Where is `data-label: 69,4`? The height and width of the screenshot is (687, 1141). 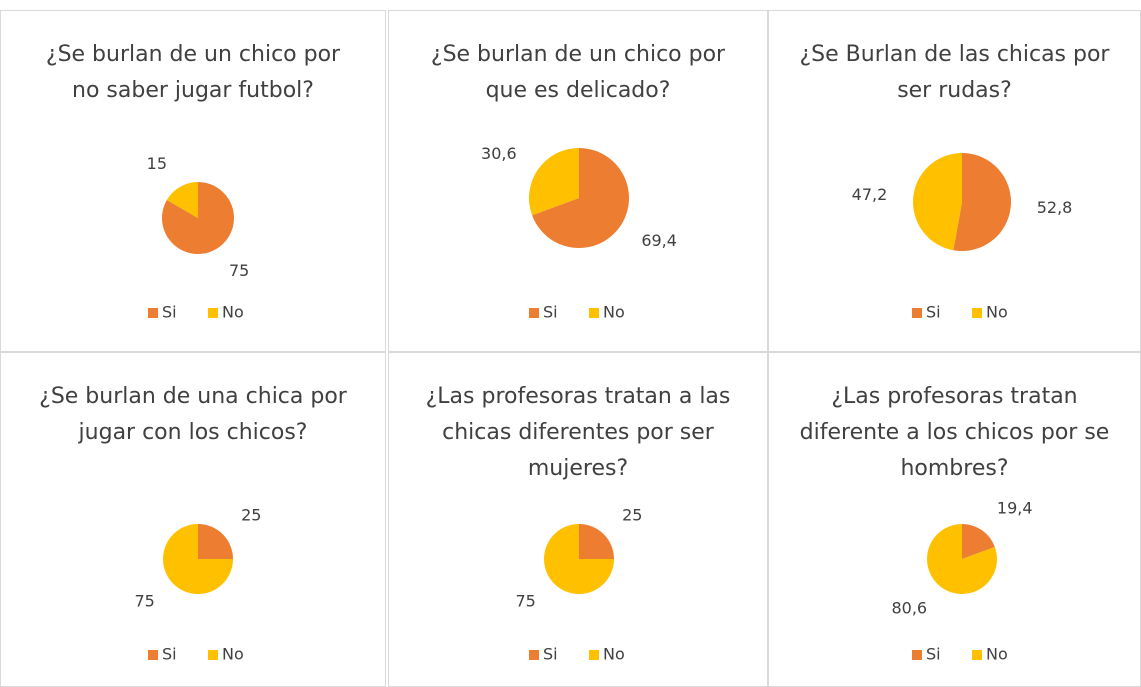
data-label: 69,4 is located at coordinates (659, 240).